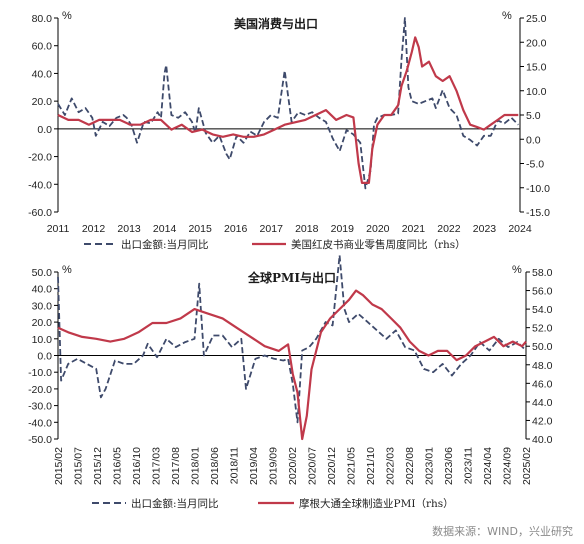 This screenshot has height=544, width=584. I want to click on y-tick-label-left: 50.0, so click(42, 273).